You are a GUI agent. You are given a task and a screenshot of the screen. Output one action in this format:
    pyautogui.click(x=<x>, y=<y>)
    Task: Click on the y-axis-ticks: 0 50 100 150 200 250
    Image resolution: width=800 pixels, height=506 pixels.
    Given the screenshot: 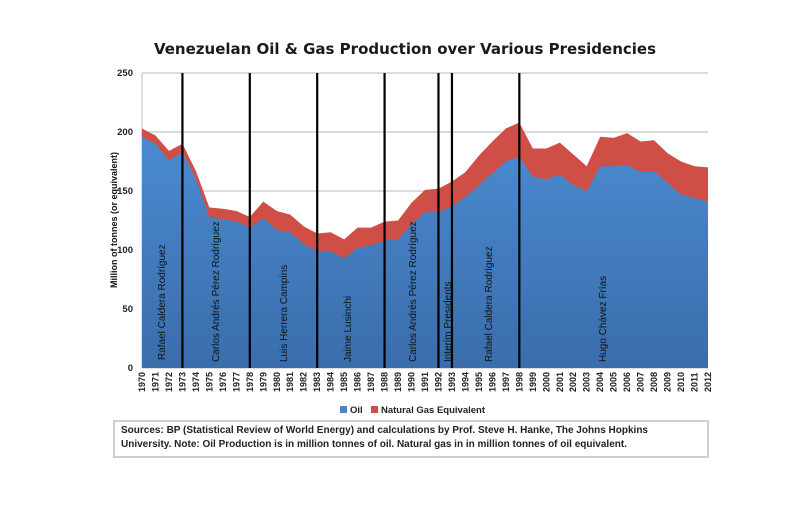 What is the action you would take?
    pyautogui.click(x=125, y=221)
    